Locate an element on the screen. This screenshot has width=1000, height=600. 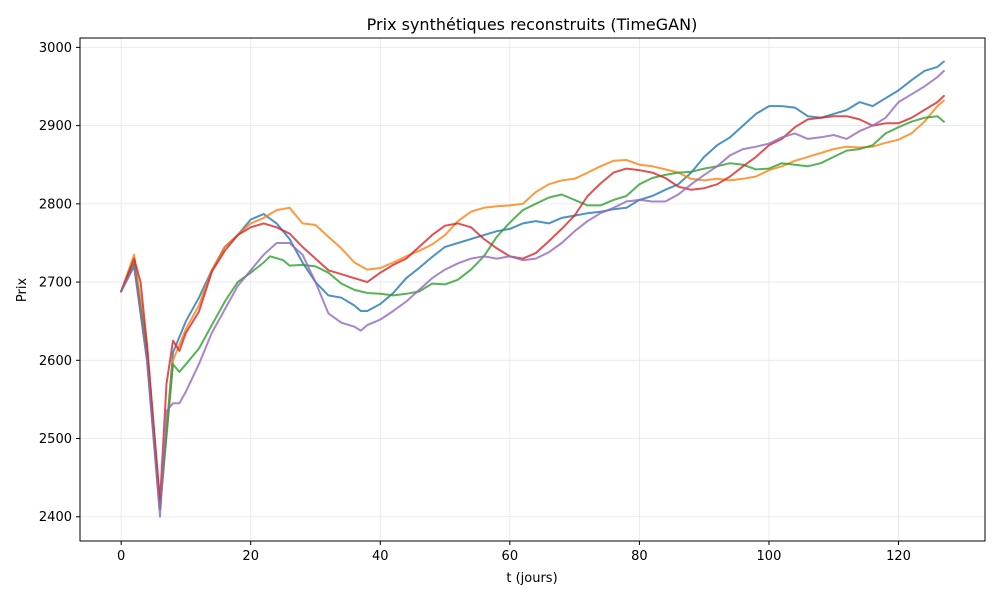
chart-title: Prix synthétiques reconstruits (TimeGAN) is located at coordinates (532, 24).